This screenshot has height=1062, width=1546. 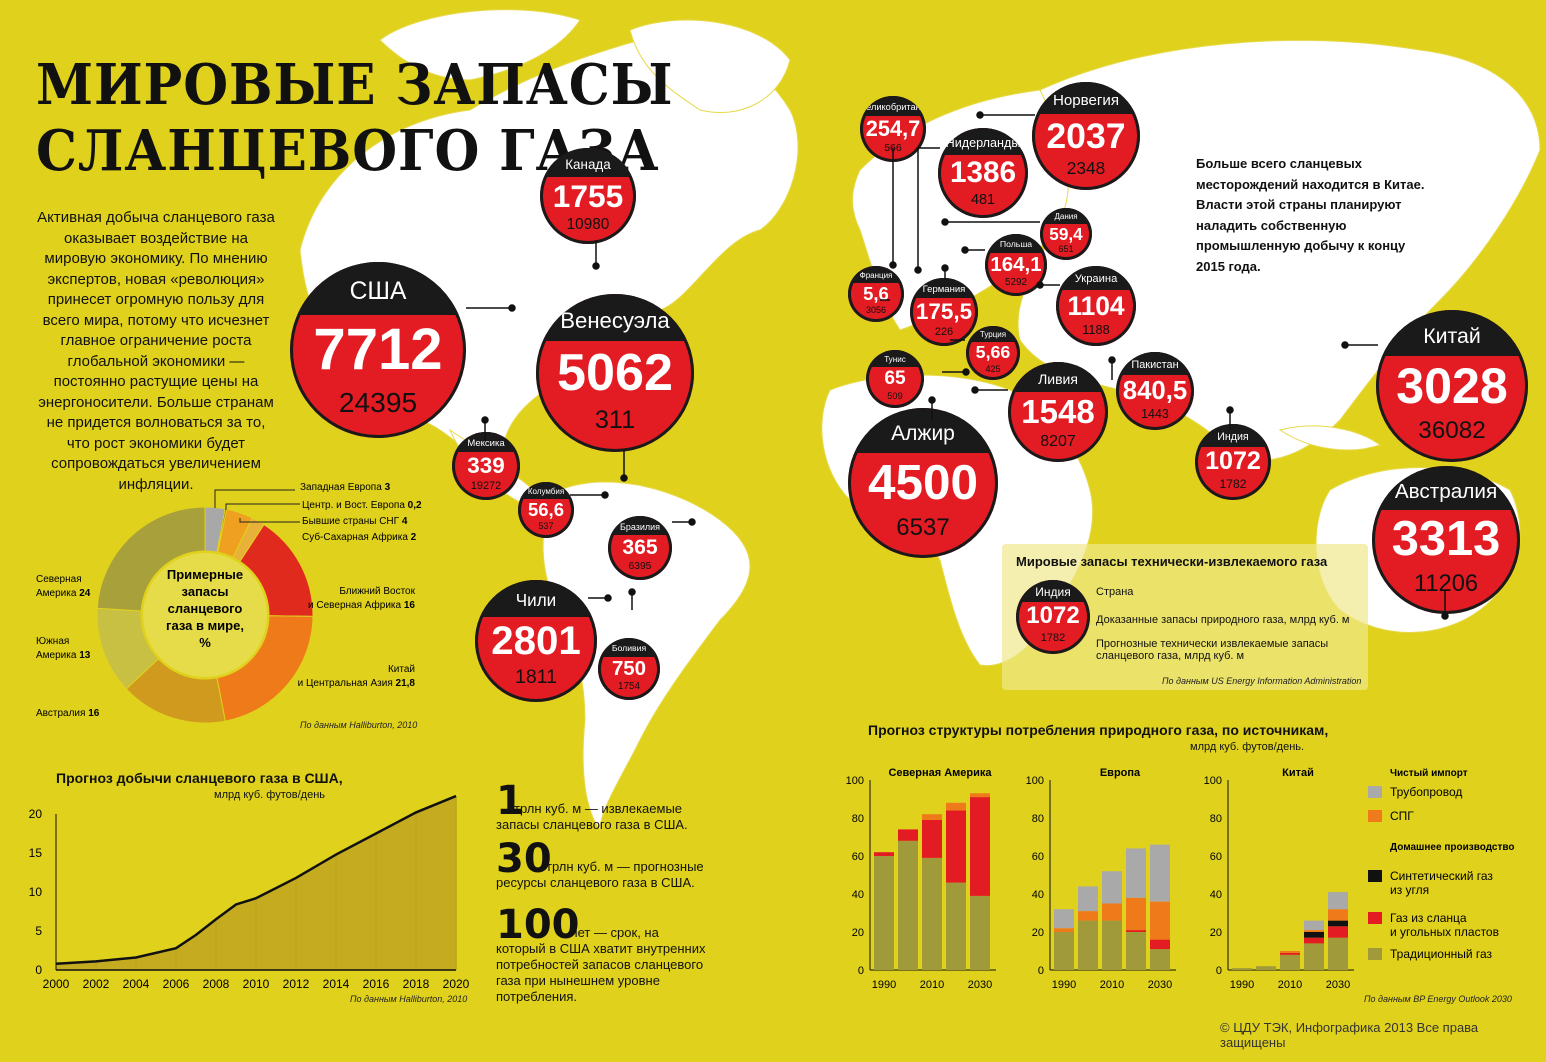 I want to click on area-subtitle: млрд куб. футов/день, so click(x=269, y=795).